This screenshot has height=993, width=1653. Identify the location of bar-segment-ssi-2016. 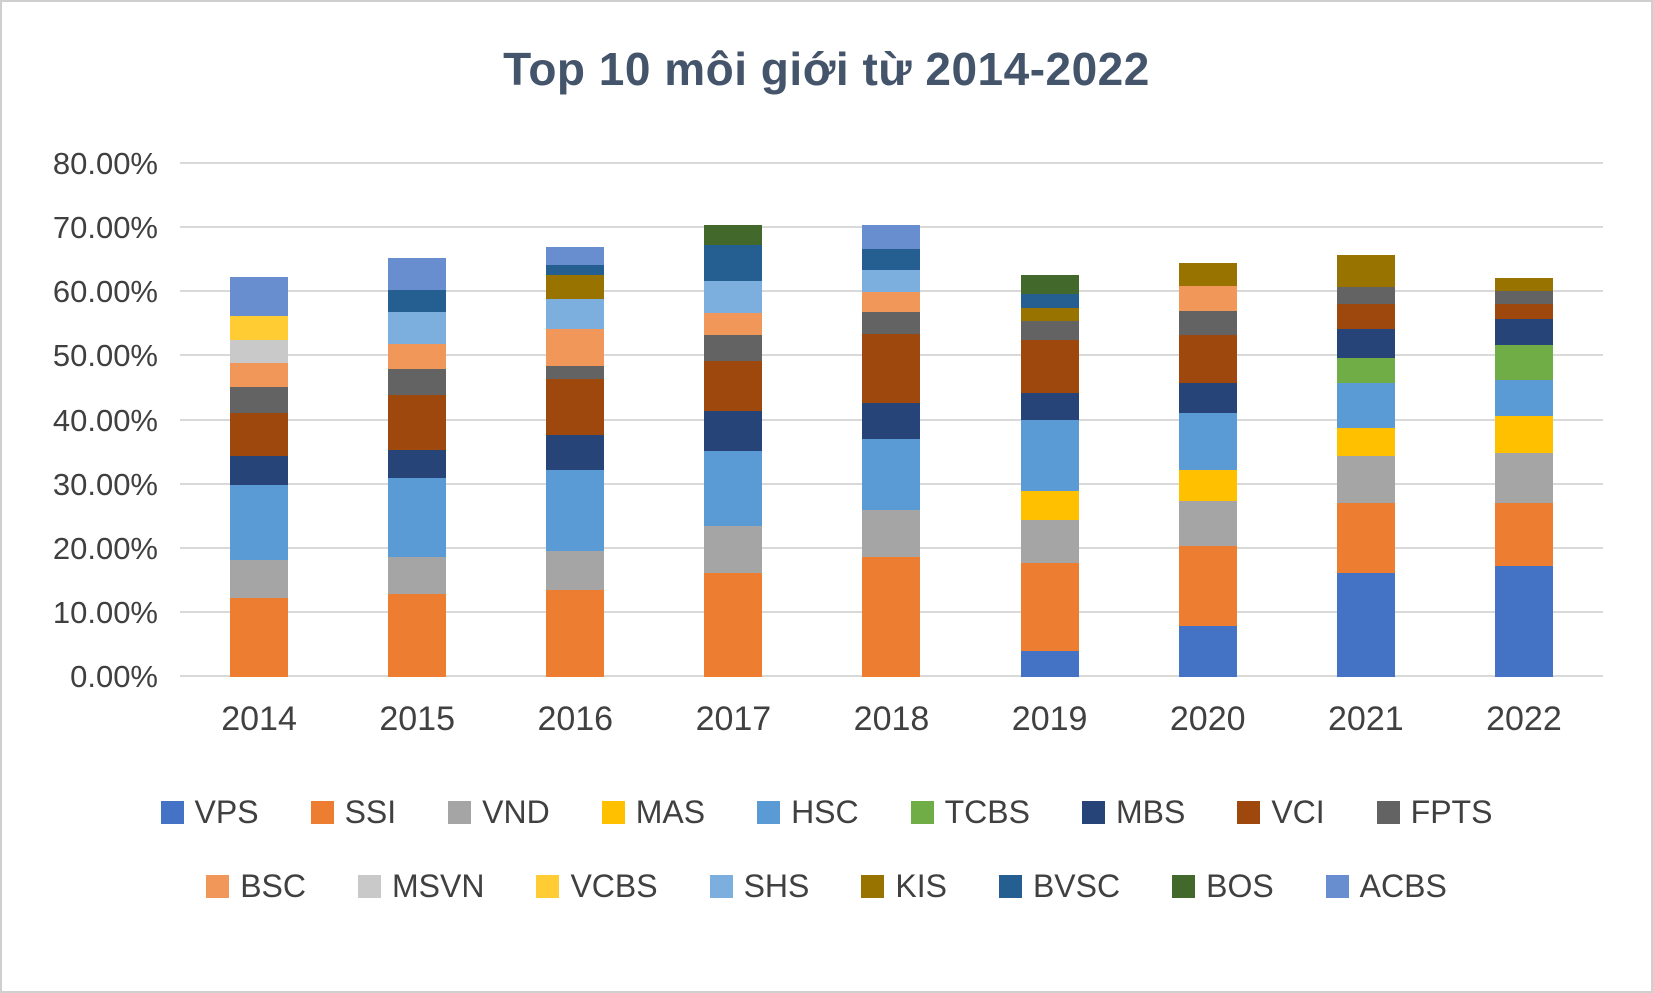
(575, 633).